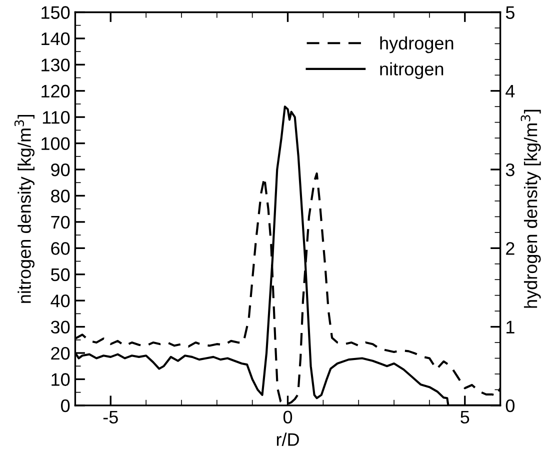 This screenshot has height=453, width=545. What do you see at coordinates (60, 301) in the screenshot?
I see `y-tick-label: 40` at bounding box center [60, 301].